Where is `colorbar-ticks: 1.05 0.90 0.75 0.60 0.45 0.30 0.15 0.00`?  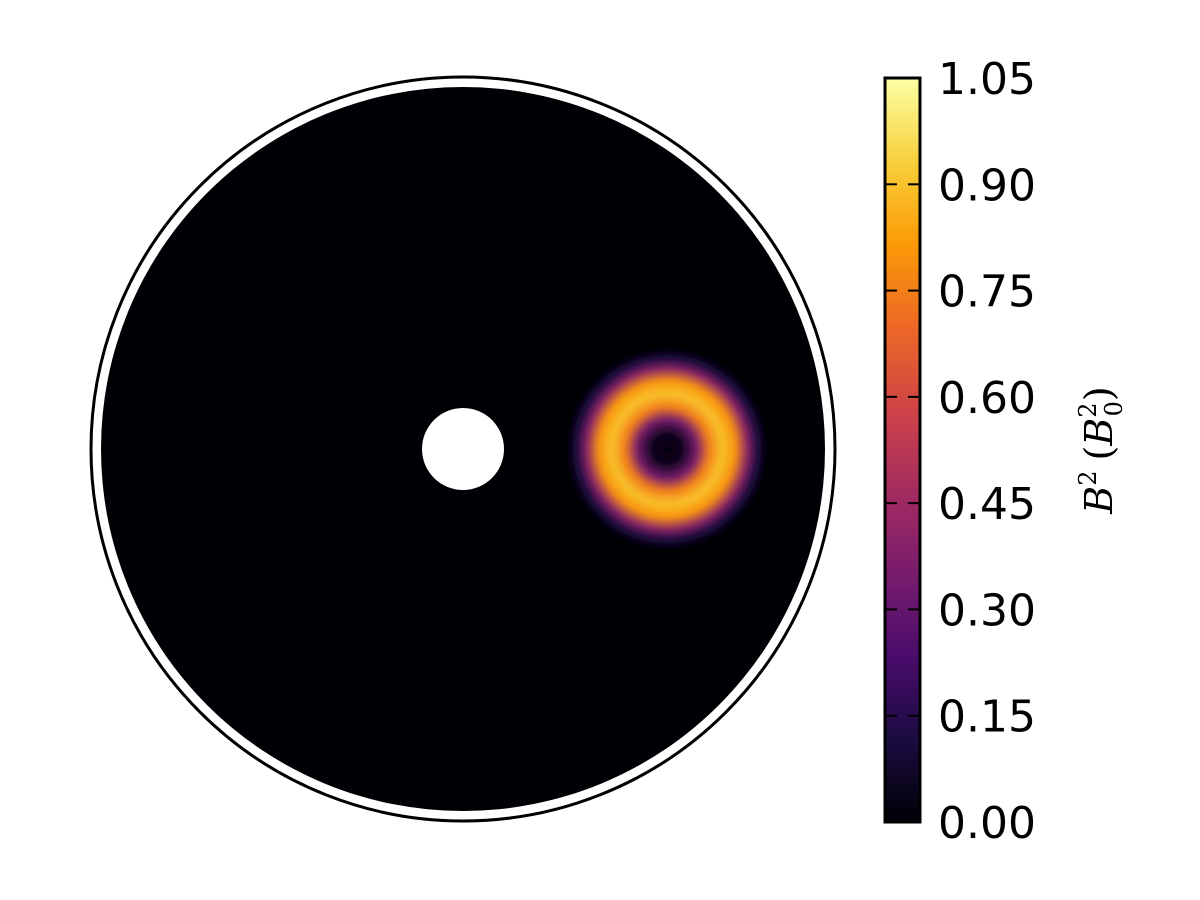 colorbar-ticks: 1.05 0.90 0.75 0.60 0.45 0.30 0.15 0.00 is located at coordinates (960, 451).